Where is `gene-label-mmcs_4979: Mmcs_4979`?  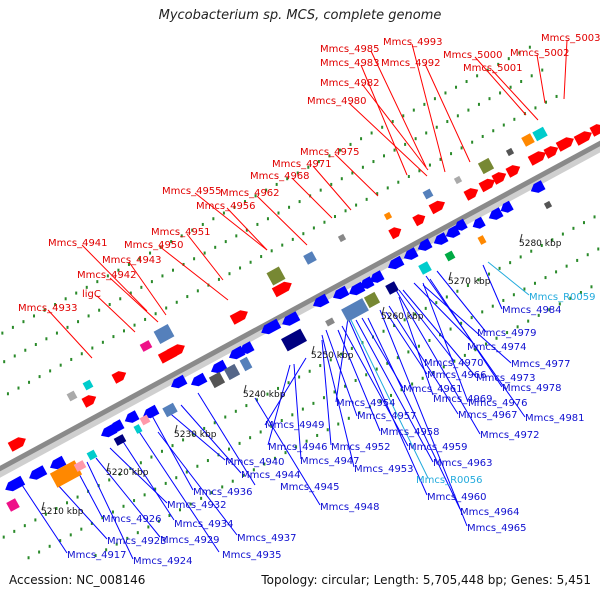
gene-label-mmcs_4979: Mmcs_4979 is located at coordinates (507, 333).